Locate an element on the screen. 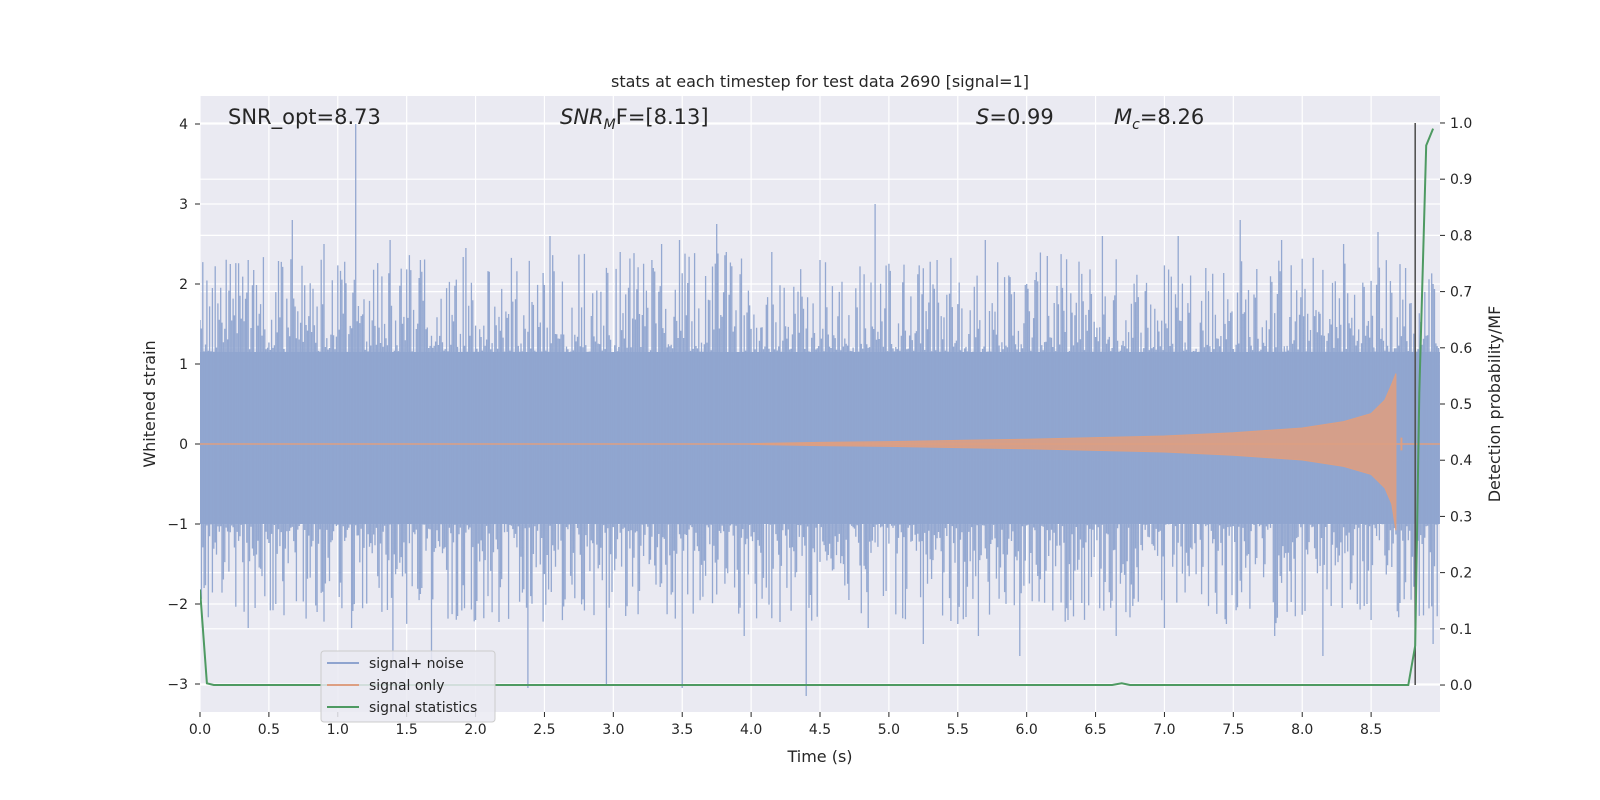  y-tick-label: −2 is located at coordinates (177, 605).